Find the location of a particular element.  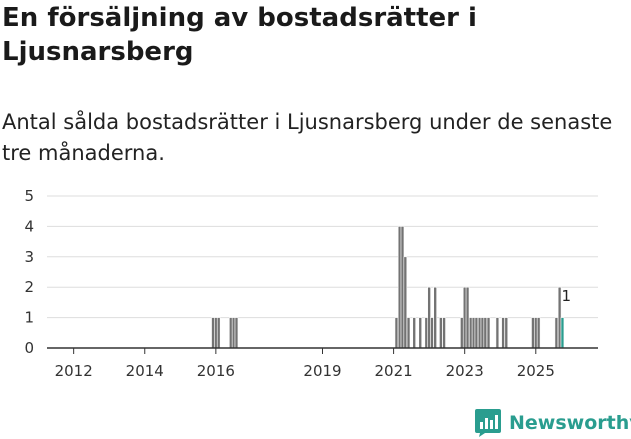

y-tick-label: 4 is located at coordinates (29, 226).